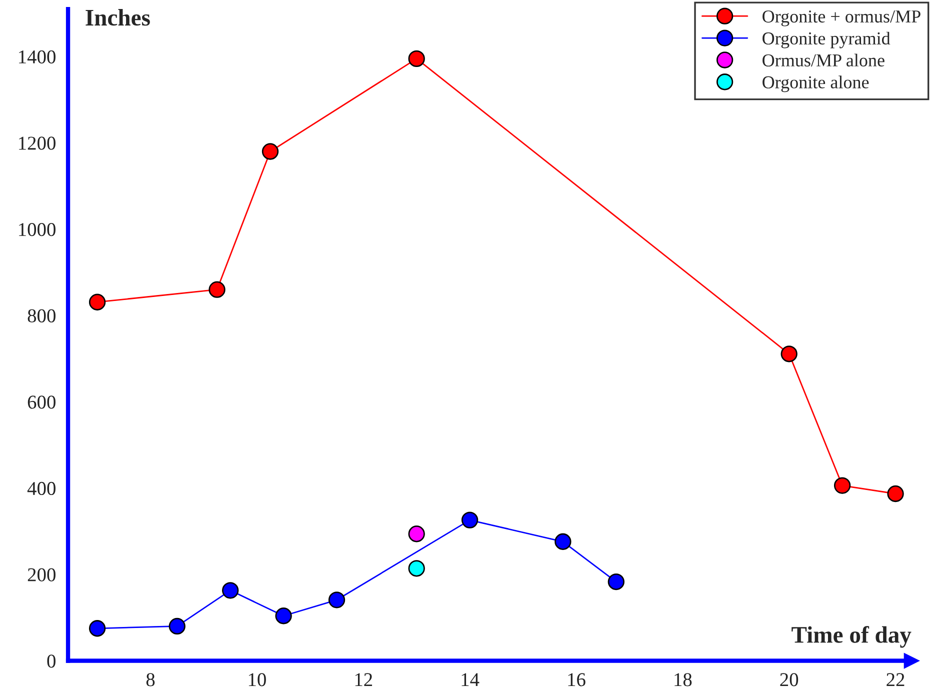  Describe the element at coordinates (118, 17) in the screenshot. I see `y-axis-title: Inches` at that location.